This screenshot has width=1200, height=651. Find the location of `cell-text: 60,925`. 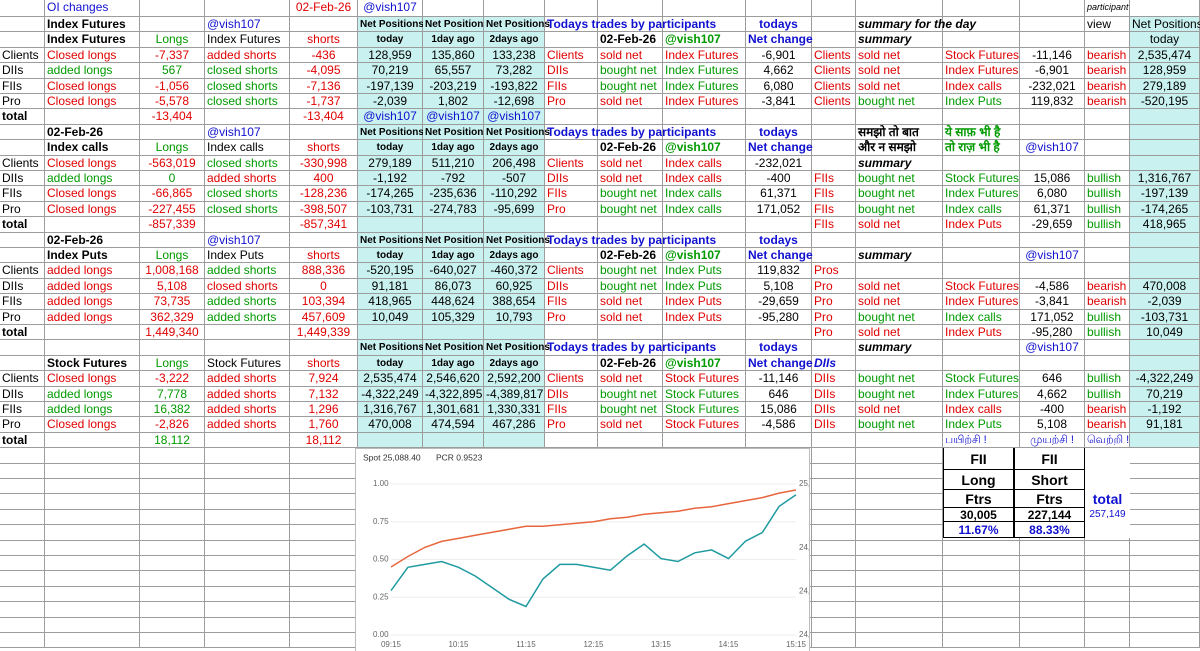

cell-text: 60,925 is located at coordinates (514, 286).